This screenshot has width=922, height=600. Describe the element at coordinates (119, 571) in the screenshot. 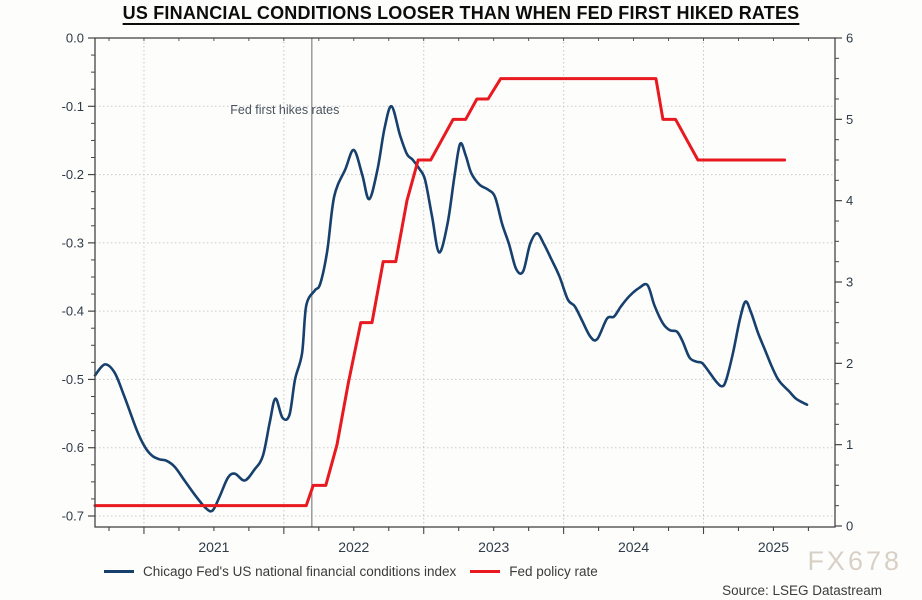

I see `nfci-line-swatch` at that location.